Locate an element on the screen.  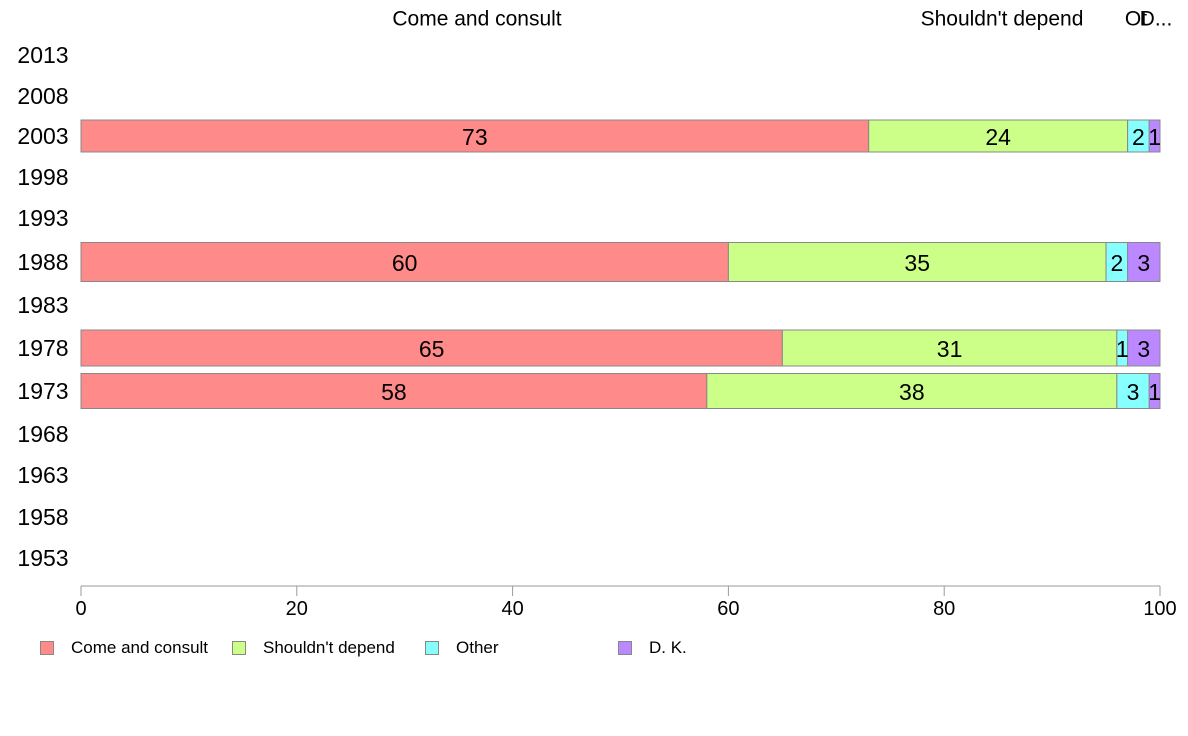
y-tick-label: 2003 is located at coordinates (42, 136).